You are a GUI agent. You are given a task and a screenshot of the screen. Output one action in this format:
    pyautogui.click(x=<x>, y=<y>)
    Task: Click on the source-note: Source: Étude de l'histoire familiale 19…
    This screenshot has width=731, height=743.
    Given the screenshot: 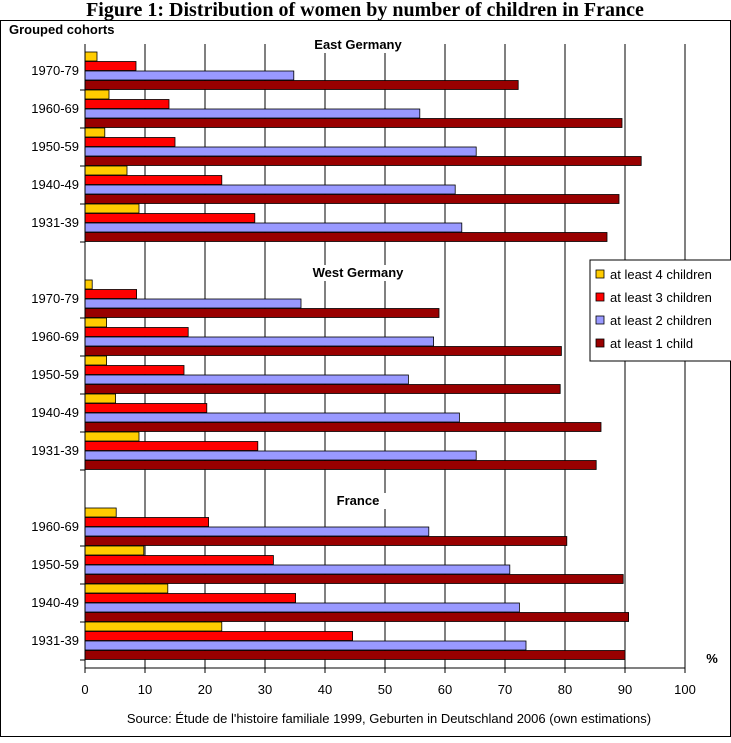 What is the action you would take?
    pyautogui.click(x=389, y=718)
    